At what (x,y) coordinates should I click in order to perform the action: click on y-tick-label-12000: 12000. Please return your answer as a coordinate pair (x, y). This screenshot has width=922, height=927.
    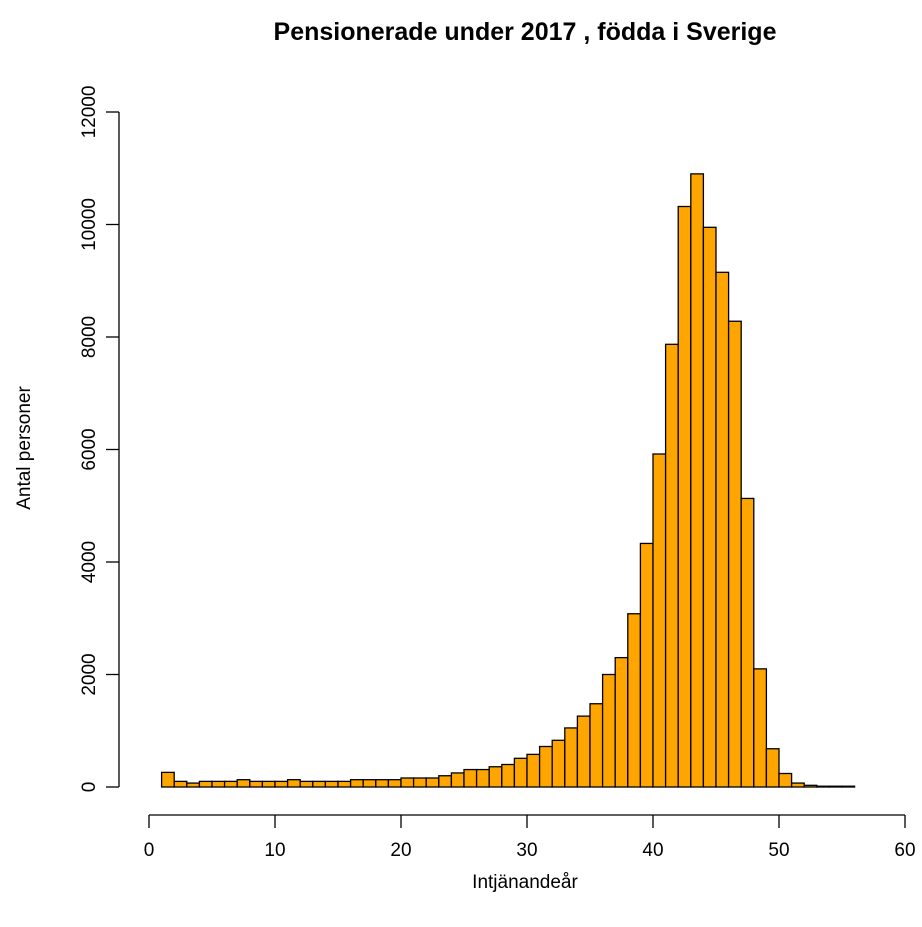
    Looking at the image, I should click on (89, 112).